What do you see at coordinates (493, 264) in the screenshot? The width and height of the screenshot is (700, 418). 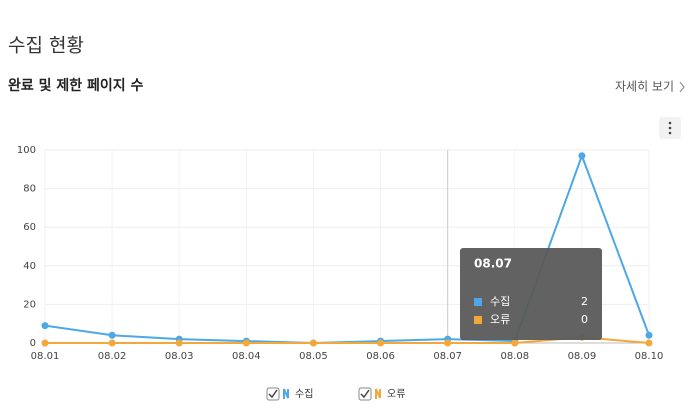 I see `tooltip-title: 08.07` at bounding box center [493, 264].